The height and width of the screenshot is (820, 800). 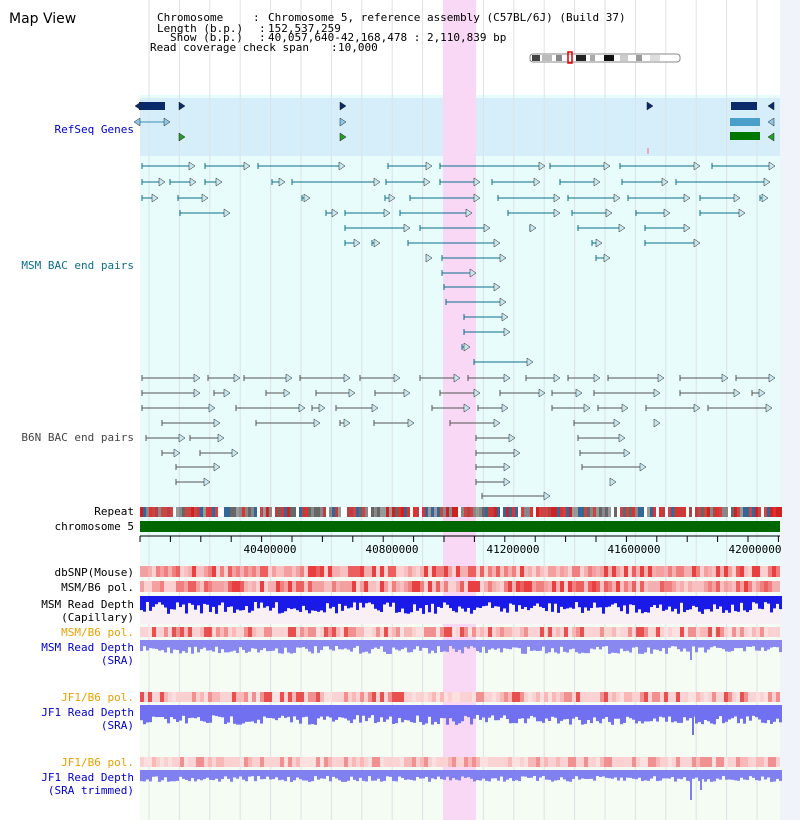 I want to click on b6n-bac-end-pairs-track, so click(x=458, y=437).